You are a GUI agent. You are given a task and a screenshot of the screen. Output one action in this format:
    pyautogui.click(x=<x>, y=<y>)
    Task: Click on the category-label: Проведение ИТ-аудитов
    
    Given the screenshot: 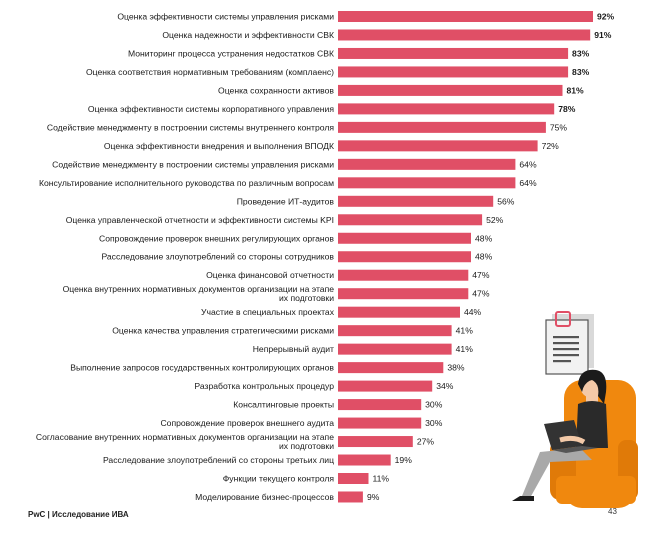 What is the action you would take?
    pyautogui.click(x=286, y=201)
    